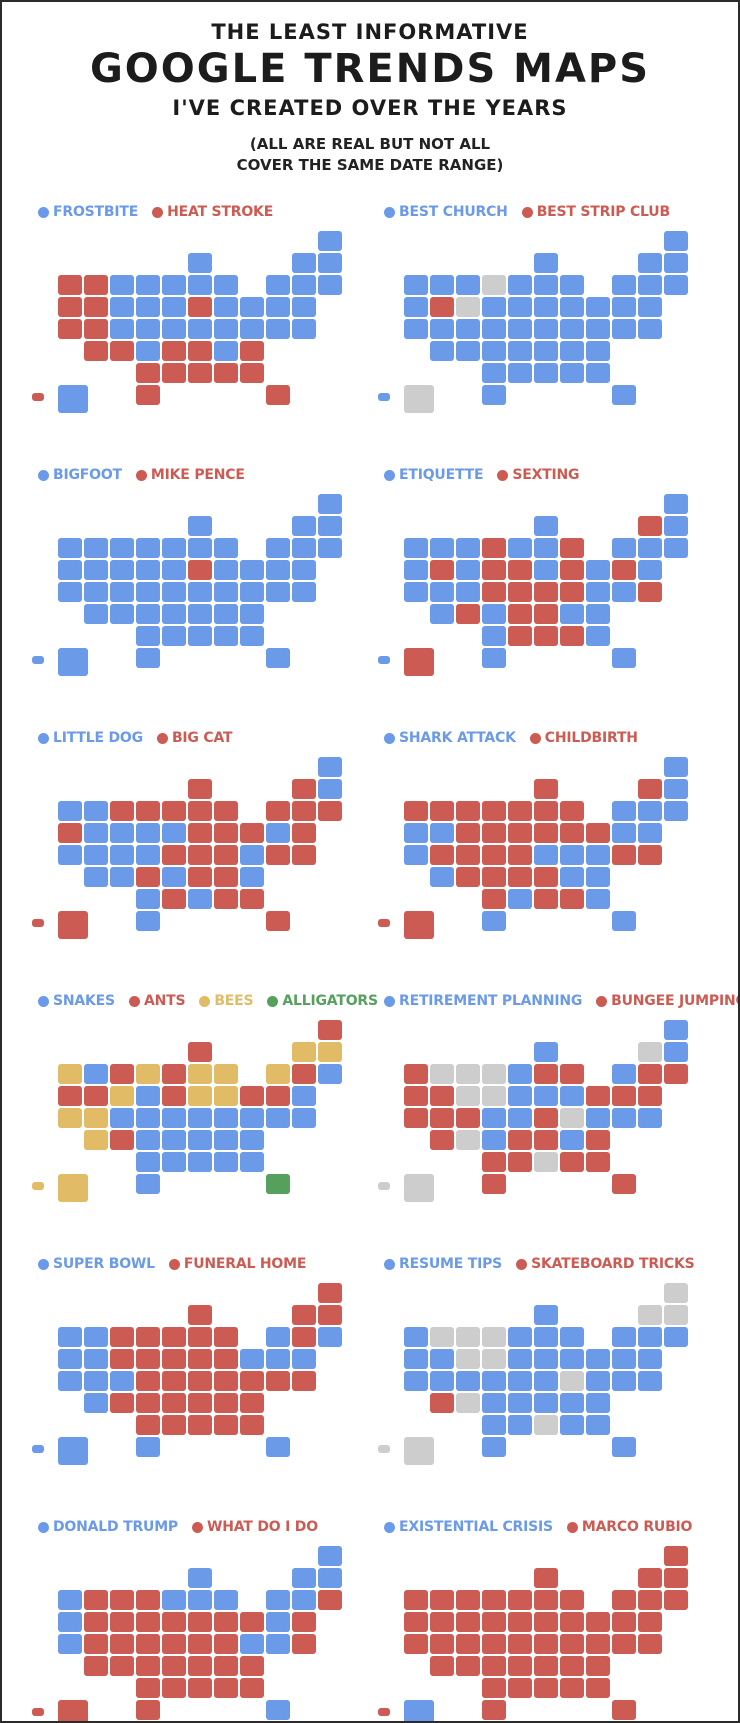 The height and width of the screenshot is (1723, 740). What do you see at coordinates (330, 1315) in the screenshot?
I see `state-NH` at bounding box center [330, 1315].